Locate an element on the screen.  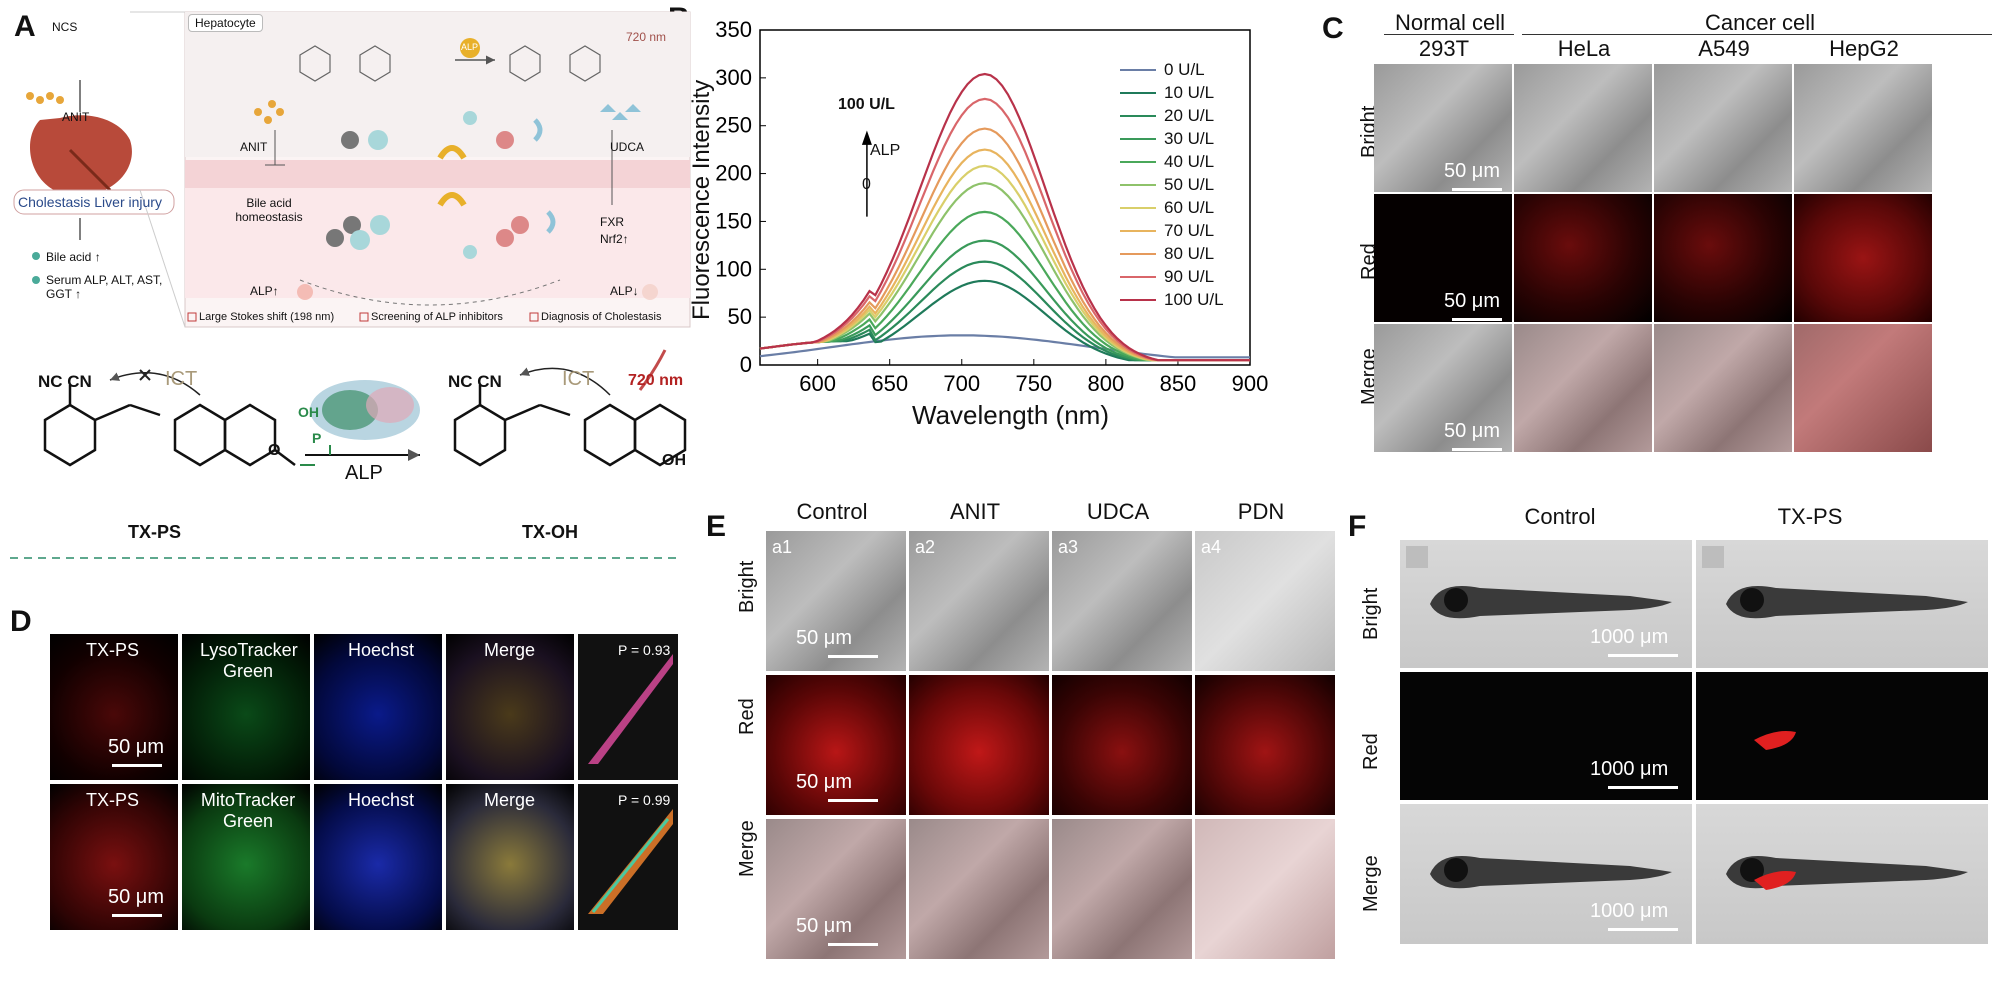
normal-cell-label: Normal cell is located at coordinates (1450, 22).